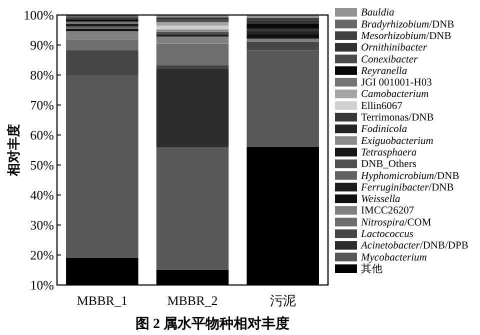  Describe the element at coordinates (387, 234) in the screenshot. I see `legend-label: Lactococcus` at that location.